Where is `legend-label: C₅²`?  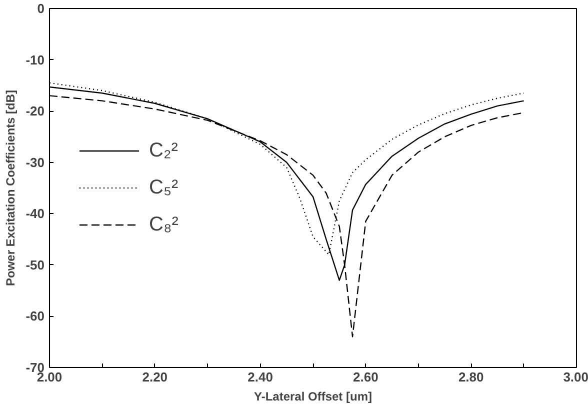 legend-label: C₅² is located at coordinates (163, 187).